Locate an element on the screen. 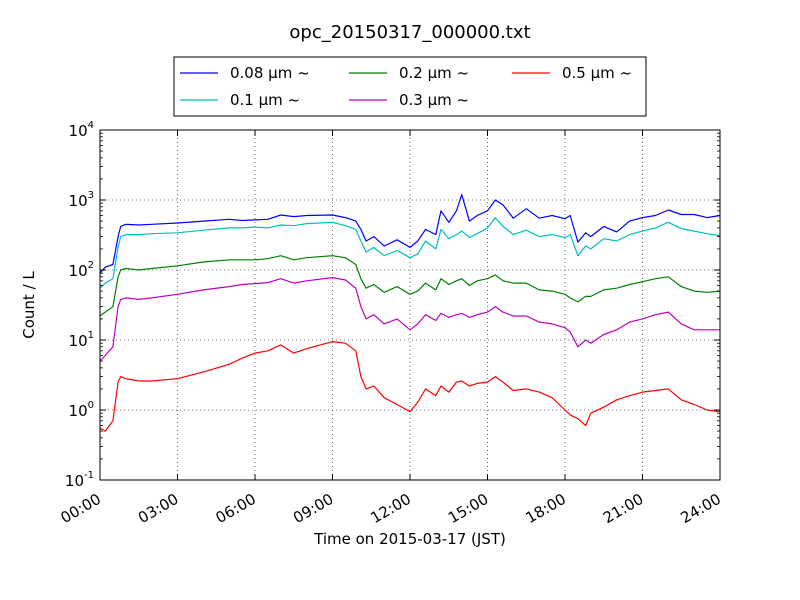 This screenshot has width=800, height=600. y-tick-label: 10⁻¹ is located at coordinates (79, 480).